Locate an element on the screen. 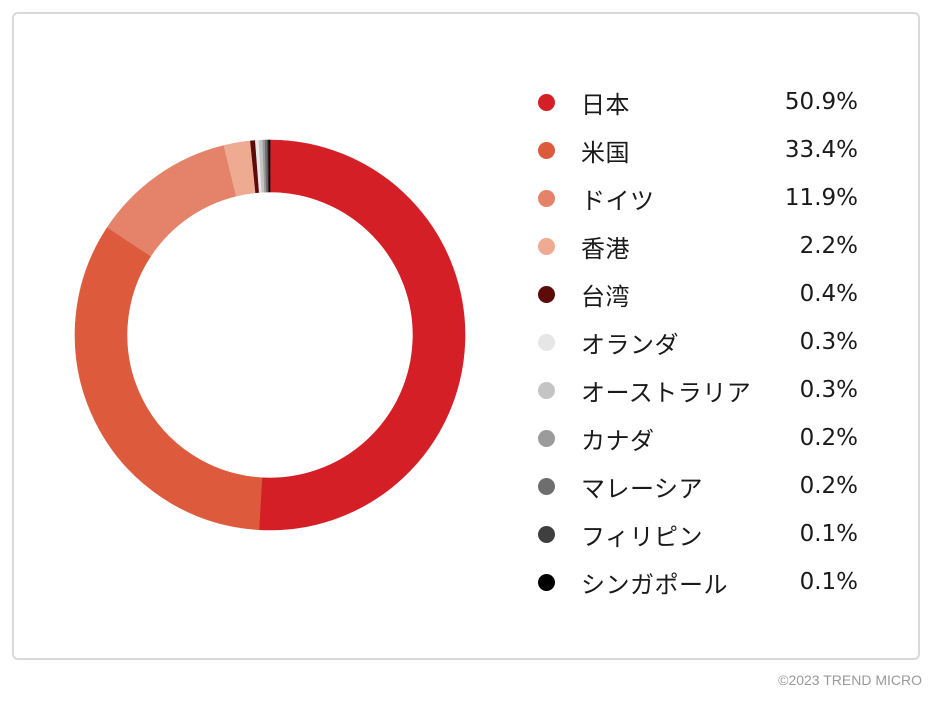 The height and width of the screenshot is (706, 940). legend-label: 日本 is located at coordinates (605, 104).